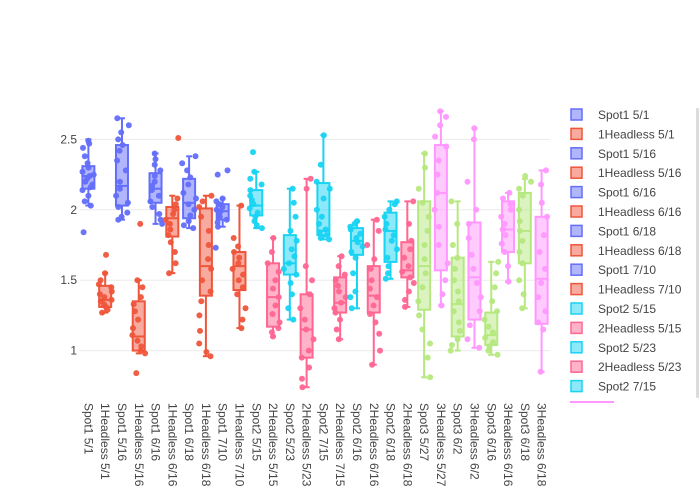 The width and height of the screenshot is (700, 500). Describe the element at coordinates (613, 309) in the screenshot. I see `legend-item: Spot2 5/15` at that location.